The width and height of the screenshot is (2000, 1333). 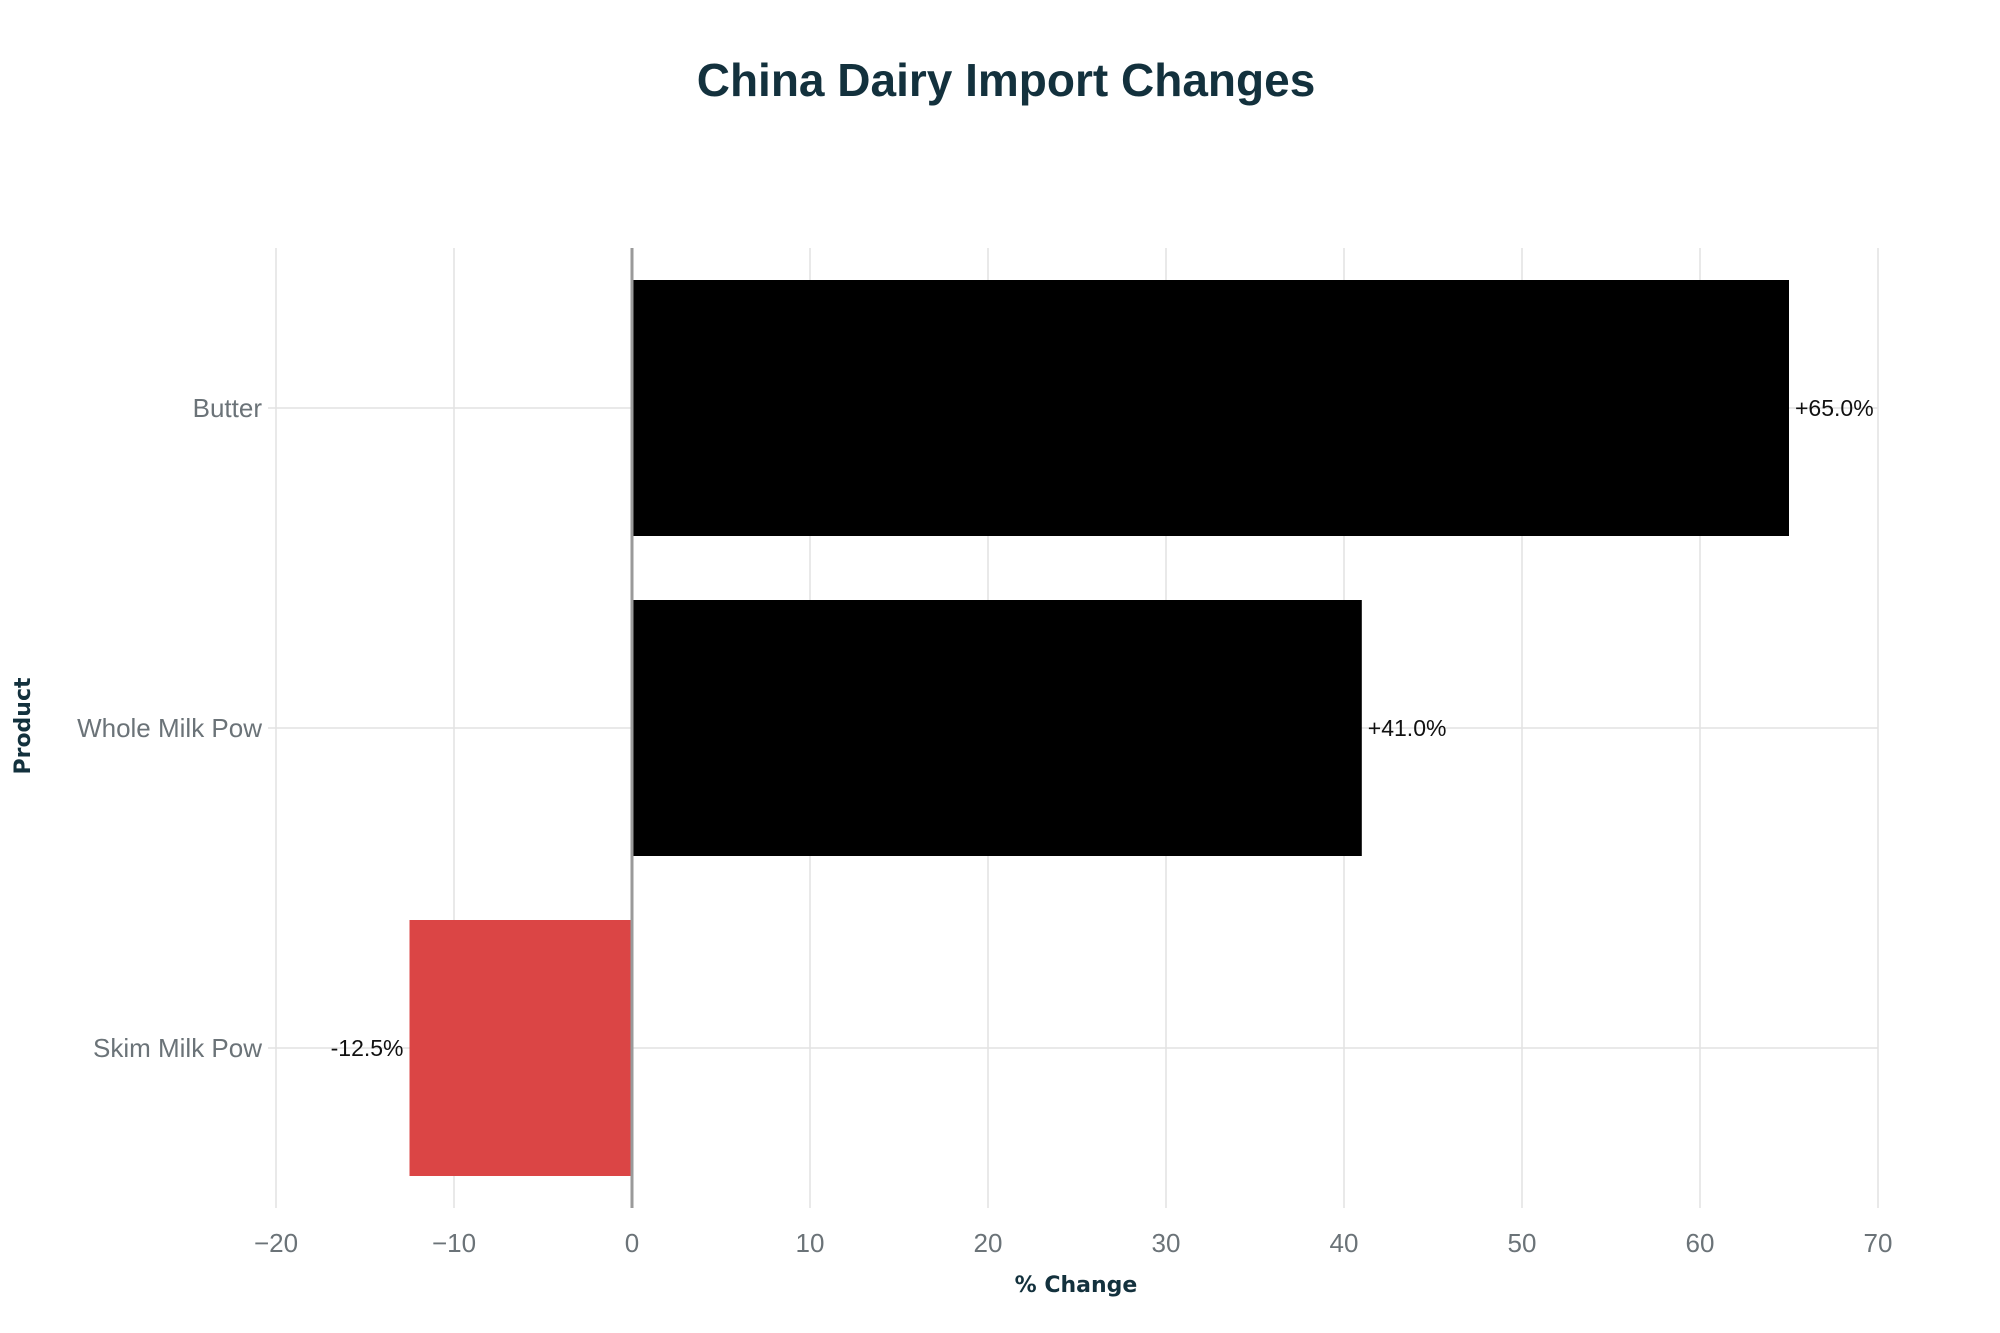 I want to click on x-tick-label: 50, so click(x=1522, y=1243).